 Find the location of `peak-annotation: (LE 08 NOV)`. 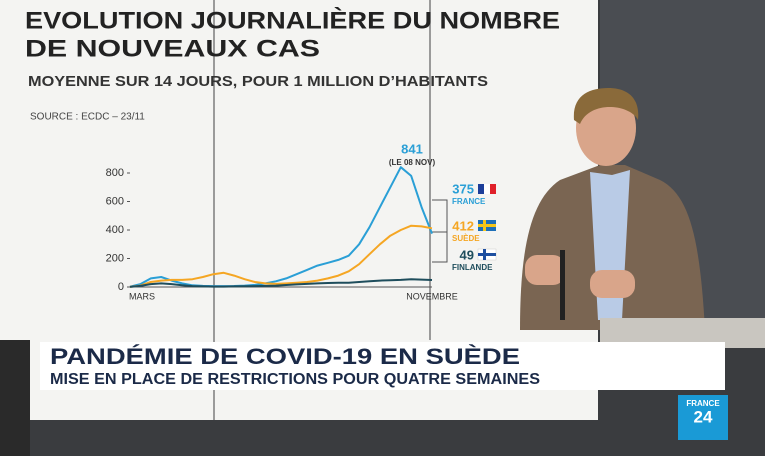

peak-annotation: (LE 08 NOV) is located at coordinates (412, 162).